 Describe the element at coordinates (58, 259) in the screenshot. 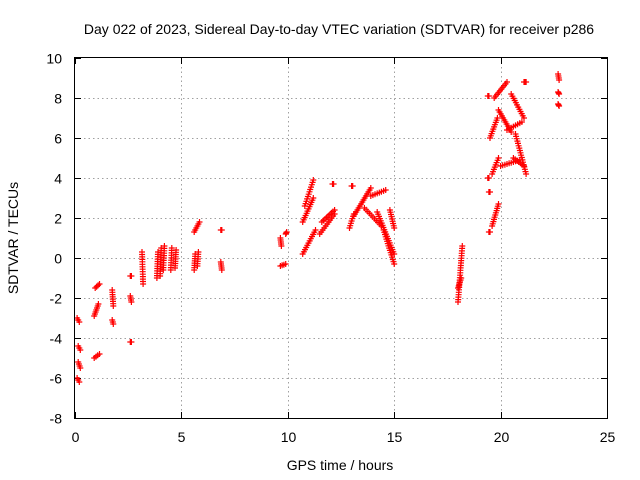

I see `y-tick-label: 0` at that location.